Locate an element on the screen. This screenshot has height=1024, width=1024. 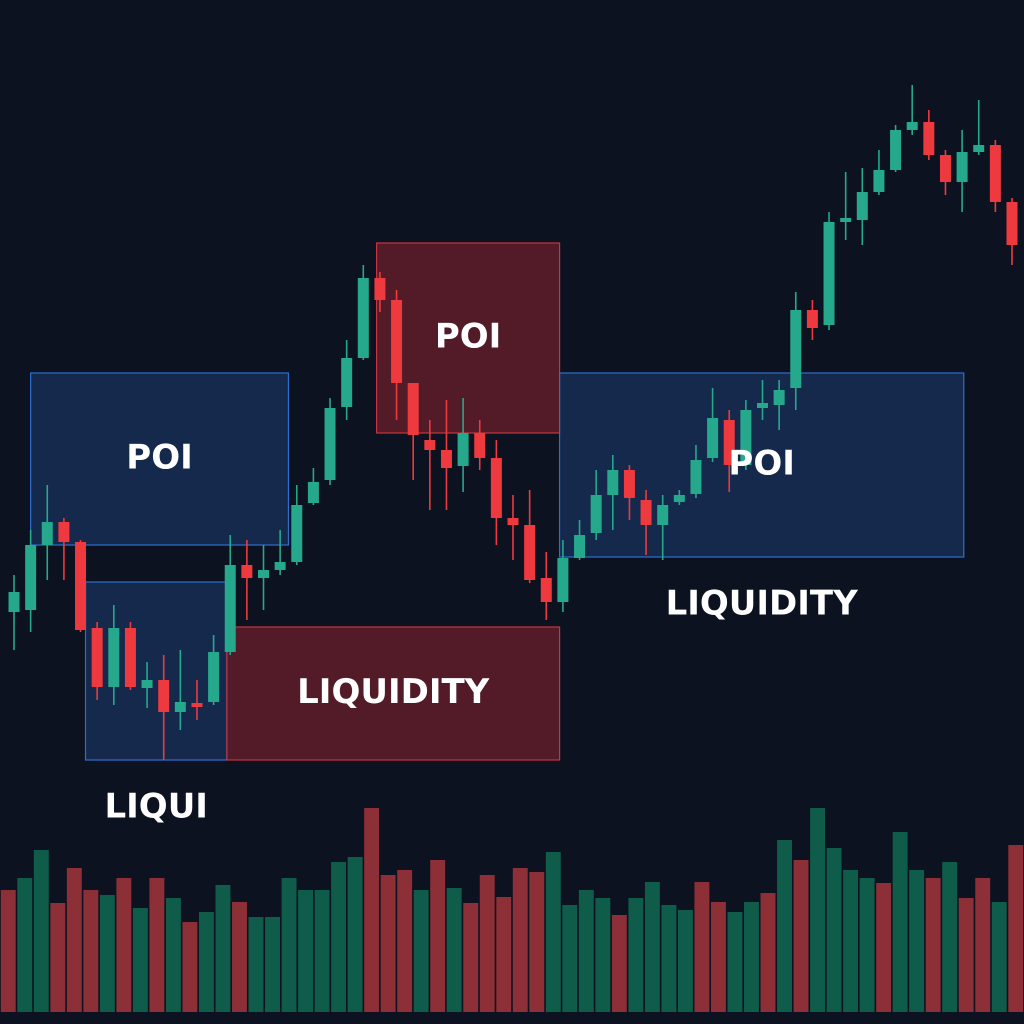
zone-caption: LIQUIDITY is located at coordinates (762, 604).